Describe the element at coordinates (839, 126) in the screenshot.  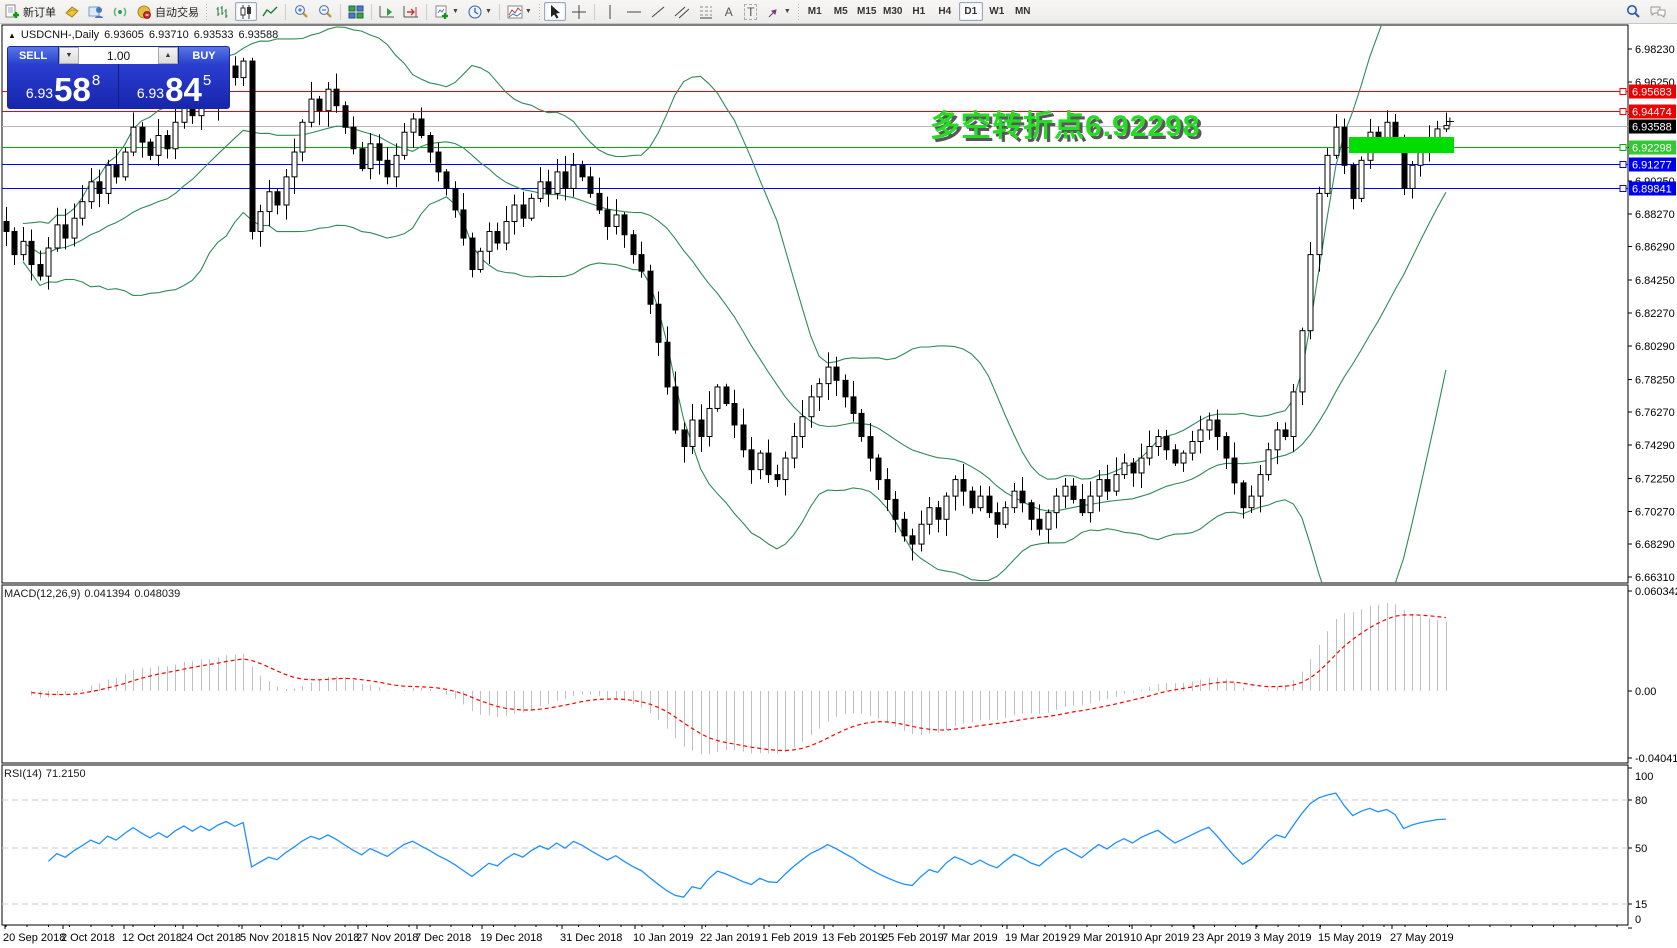
I see `hline-6.93588: 6.93588` at that location.